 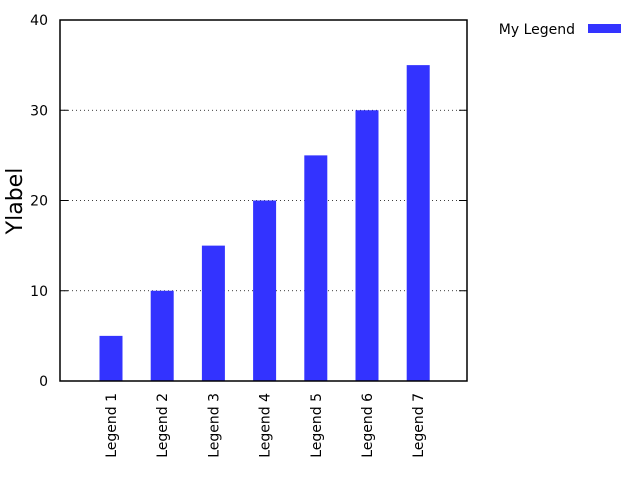 What do you see at coordinates (604, 28) in the screenshot?
I see `legend-swatch` at bounding box center [604, 28].